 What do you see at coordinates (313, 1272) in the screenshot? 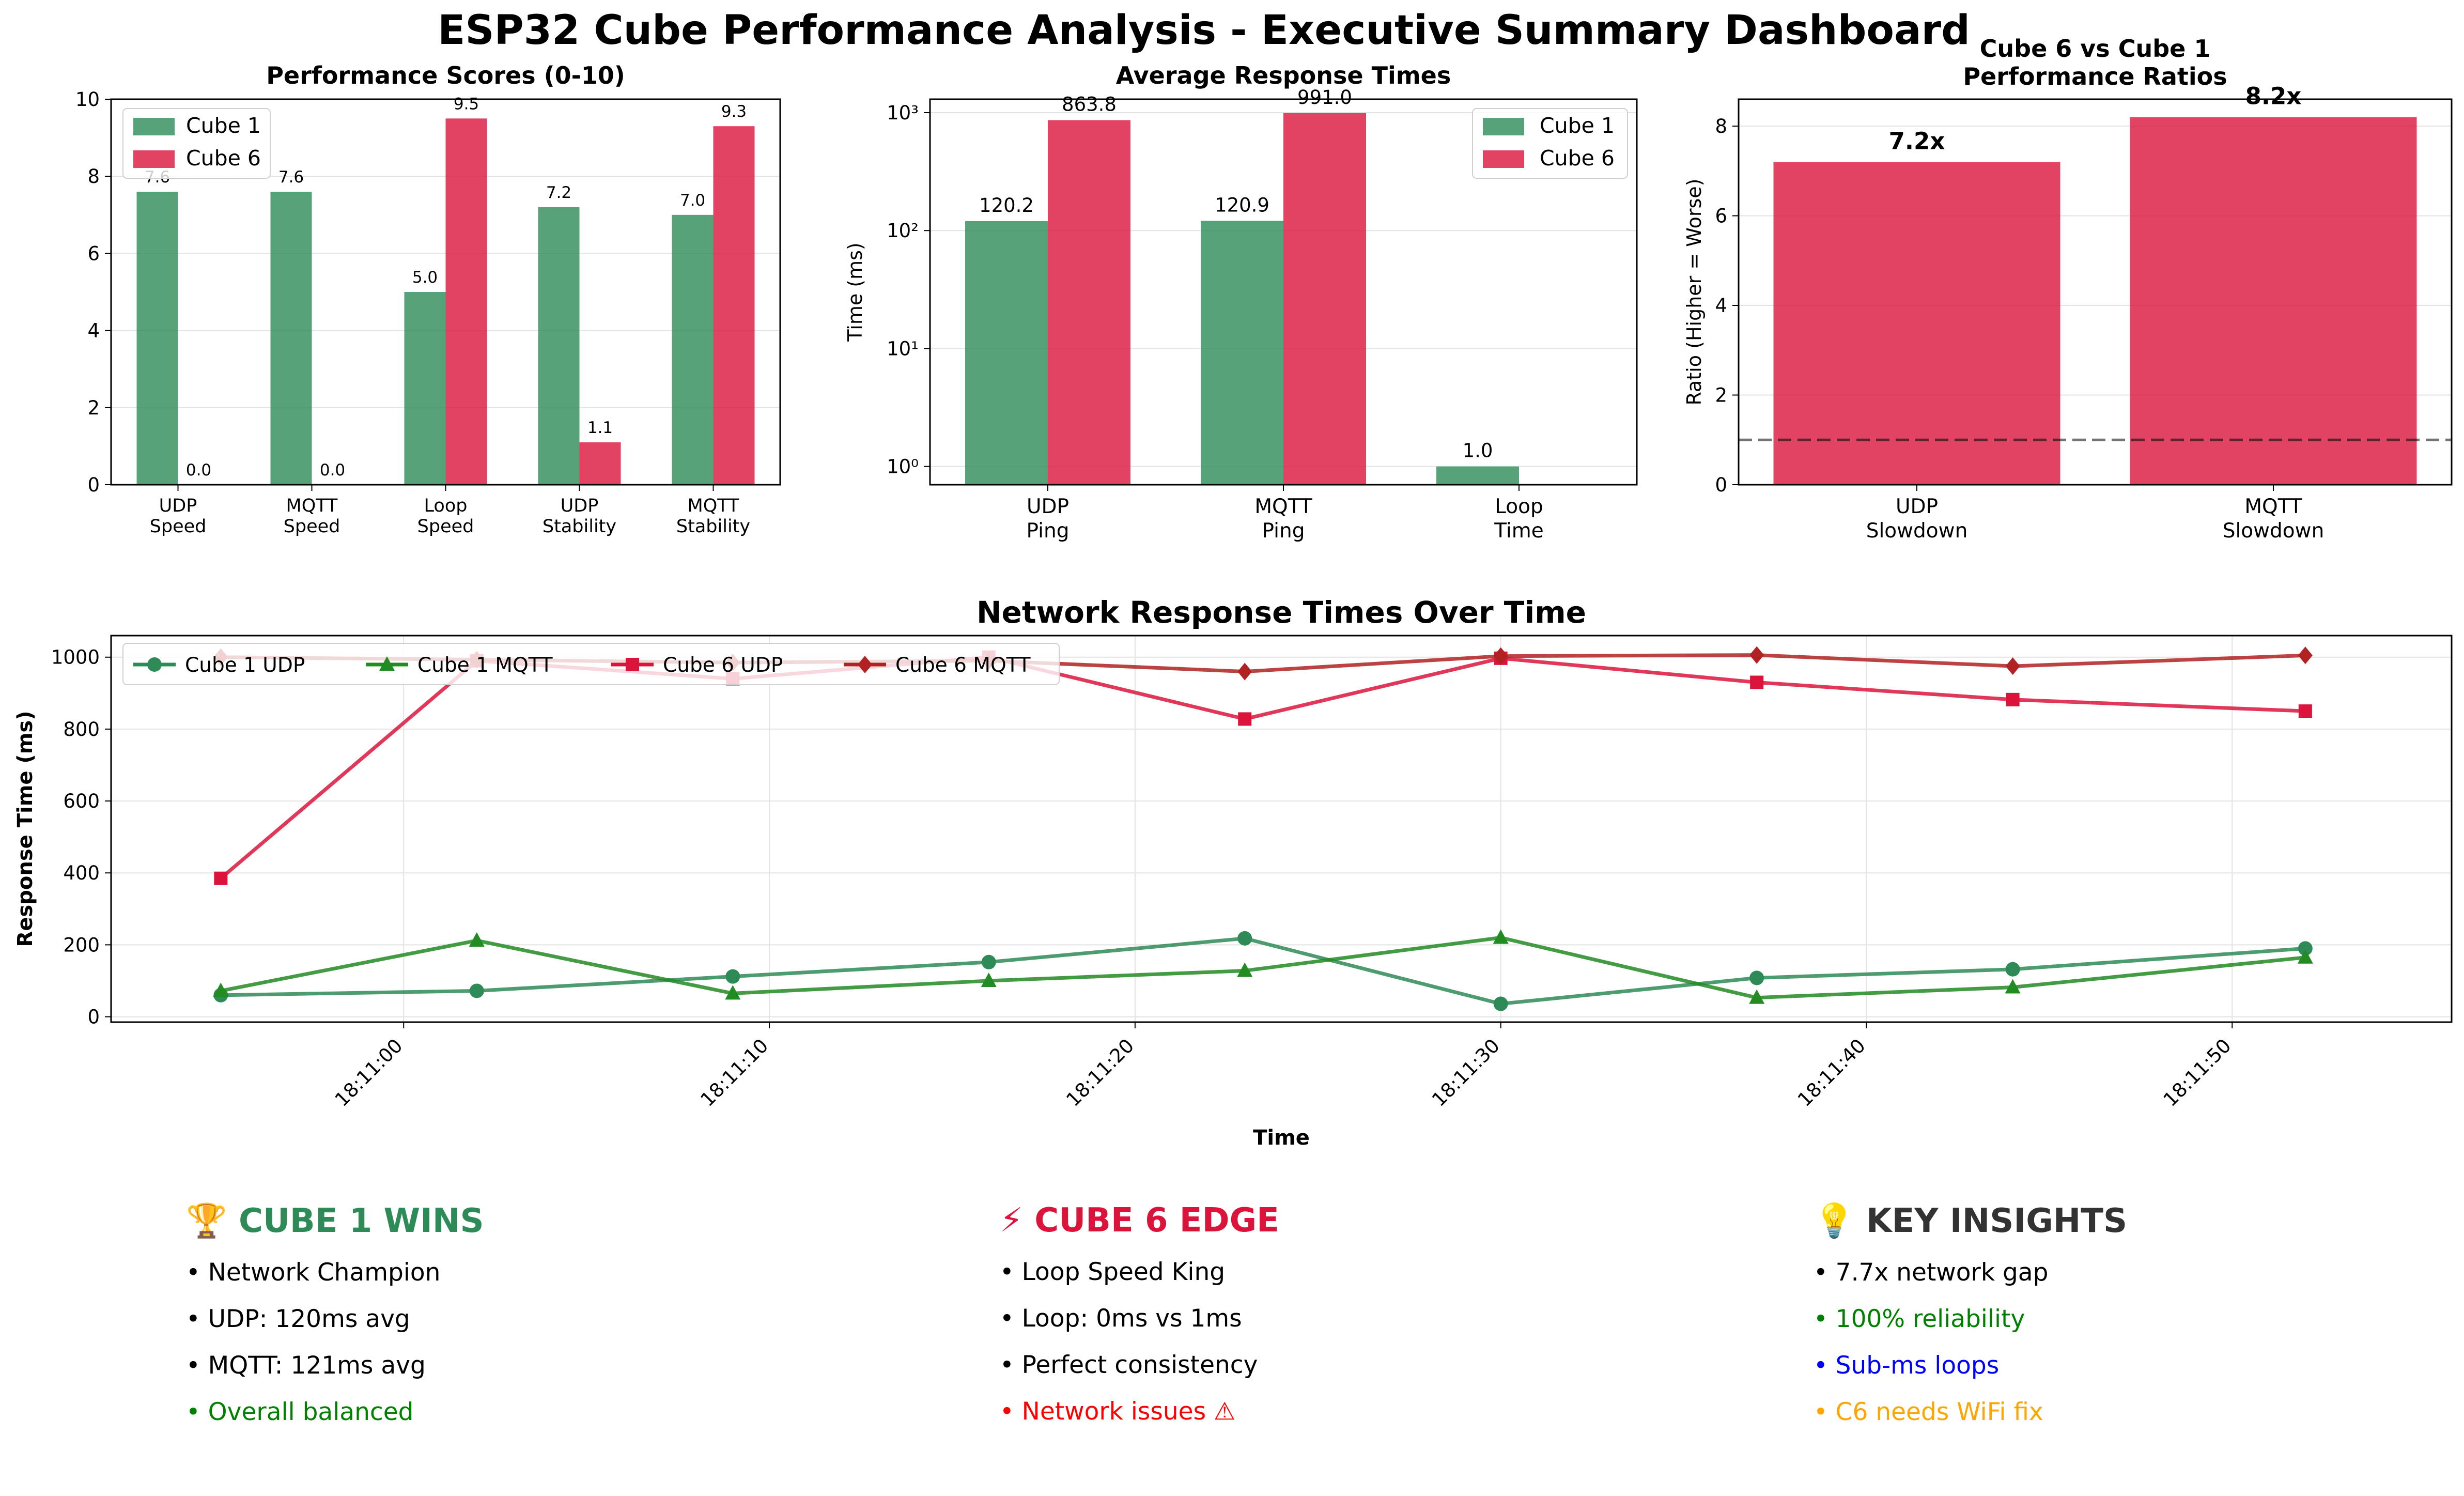
I see `panel-line: • Network Champion` at bounding box center [313, 1272].